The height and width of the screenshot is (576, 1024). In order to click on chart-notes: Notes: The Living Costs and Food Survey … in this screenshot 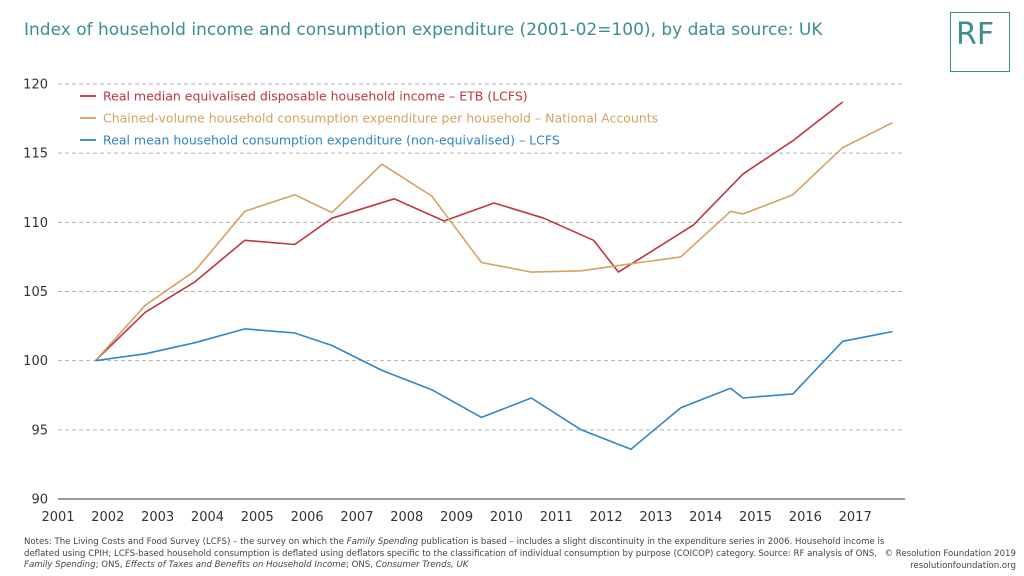, I will do `click(459, 554)`.